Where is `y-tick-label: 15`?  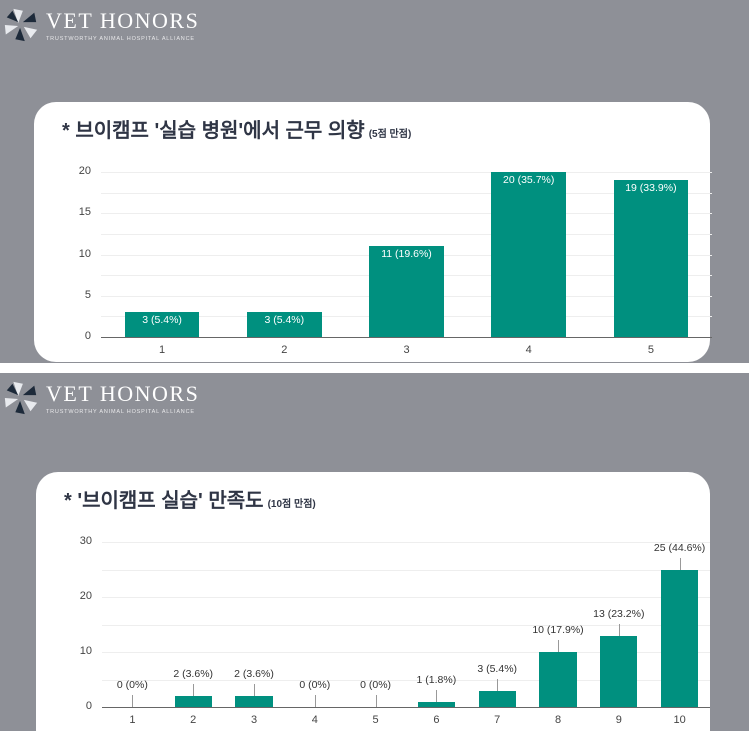
y-tick-label: 15 is located at coordinates (84, 212).